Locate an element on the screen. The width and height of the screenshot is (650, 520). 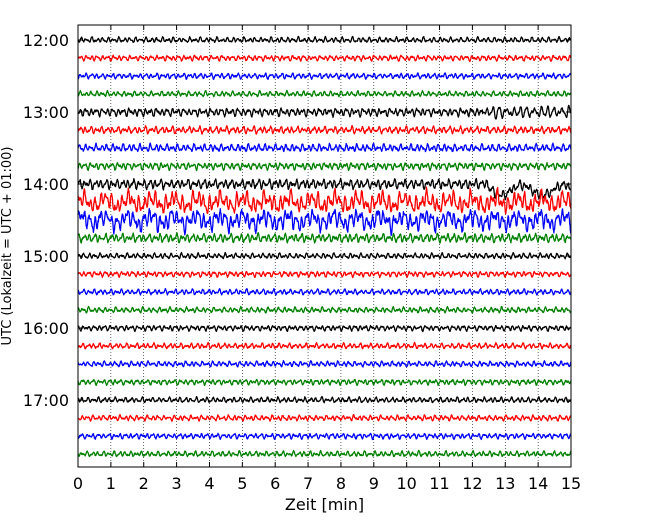
x-tick-label: 6 is located at coordinates (275, 483).